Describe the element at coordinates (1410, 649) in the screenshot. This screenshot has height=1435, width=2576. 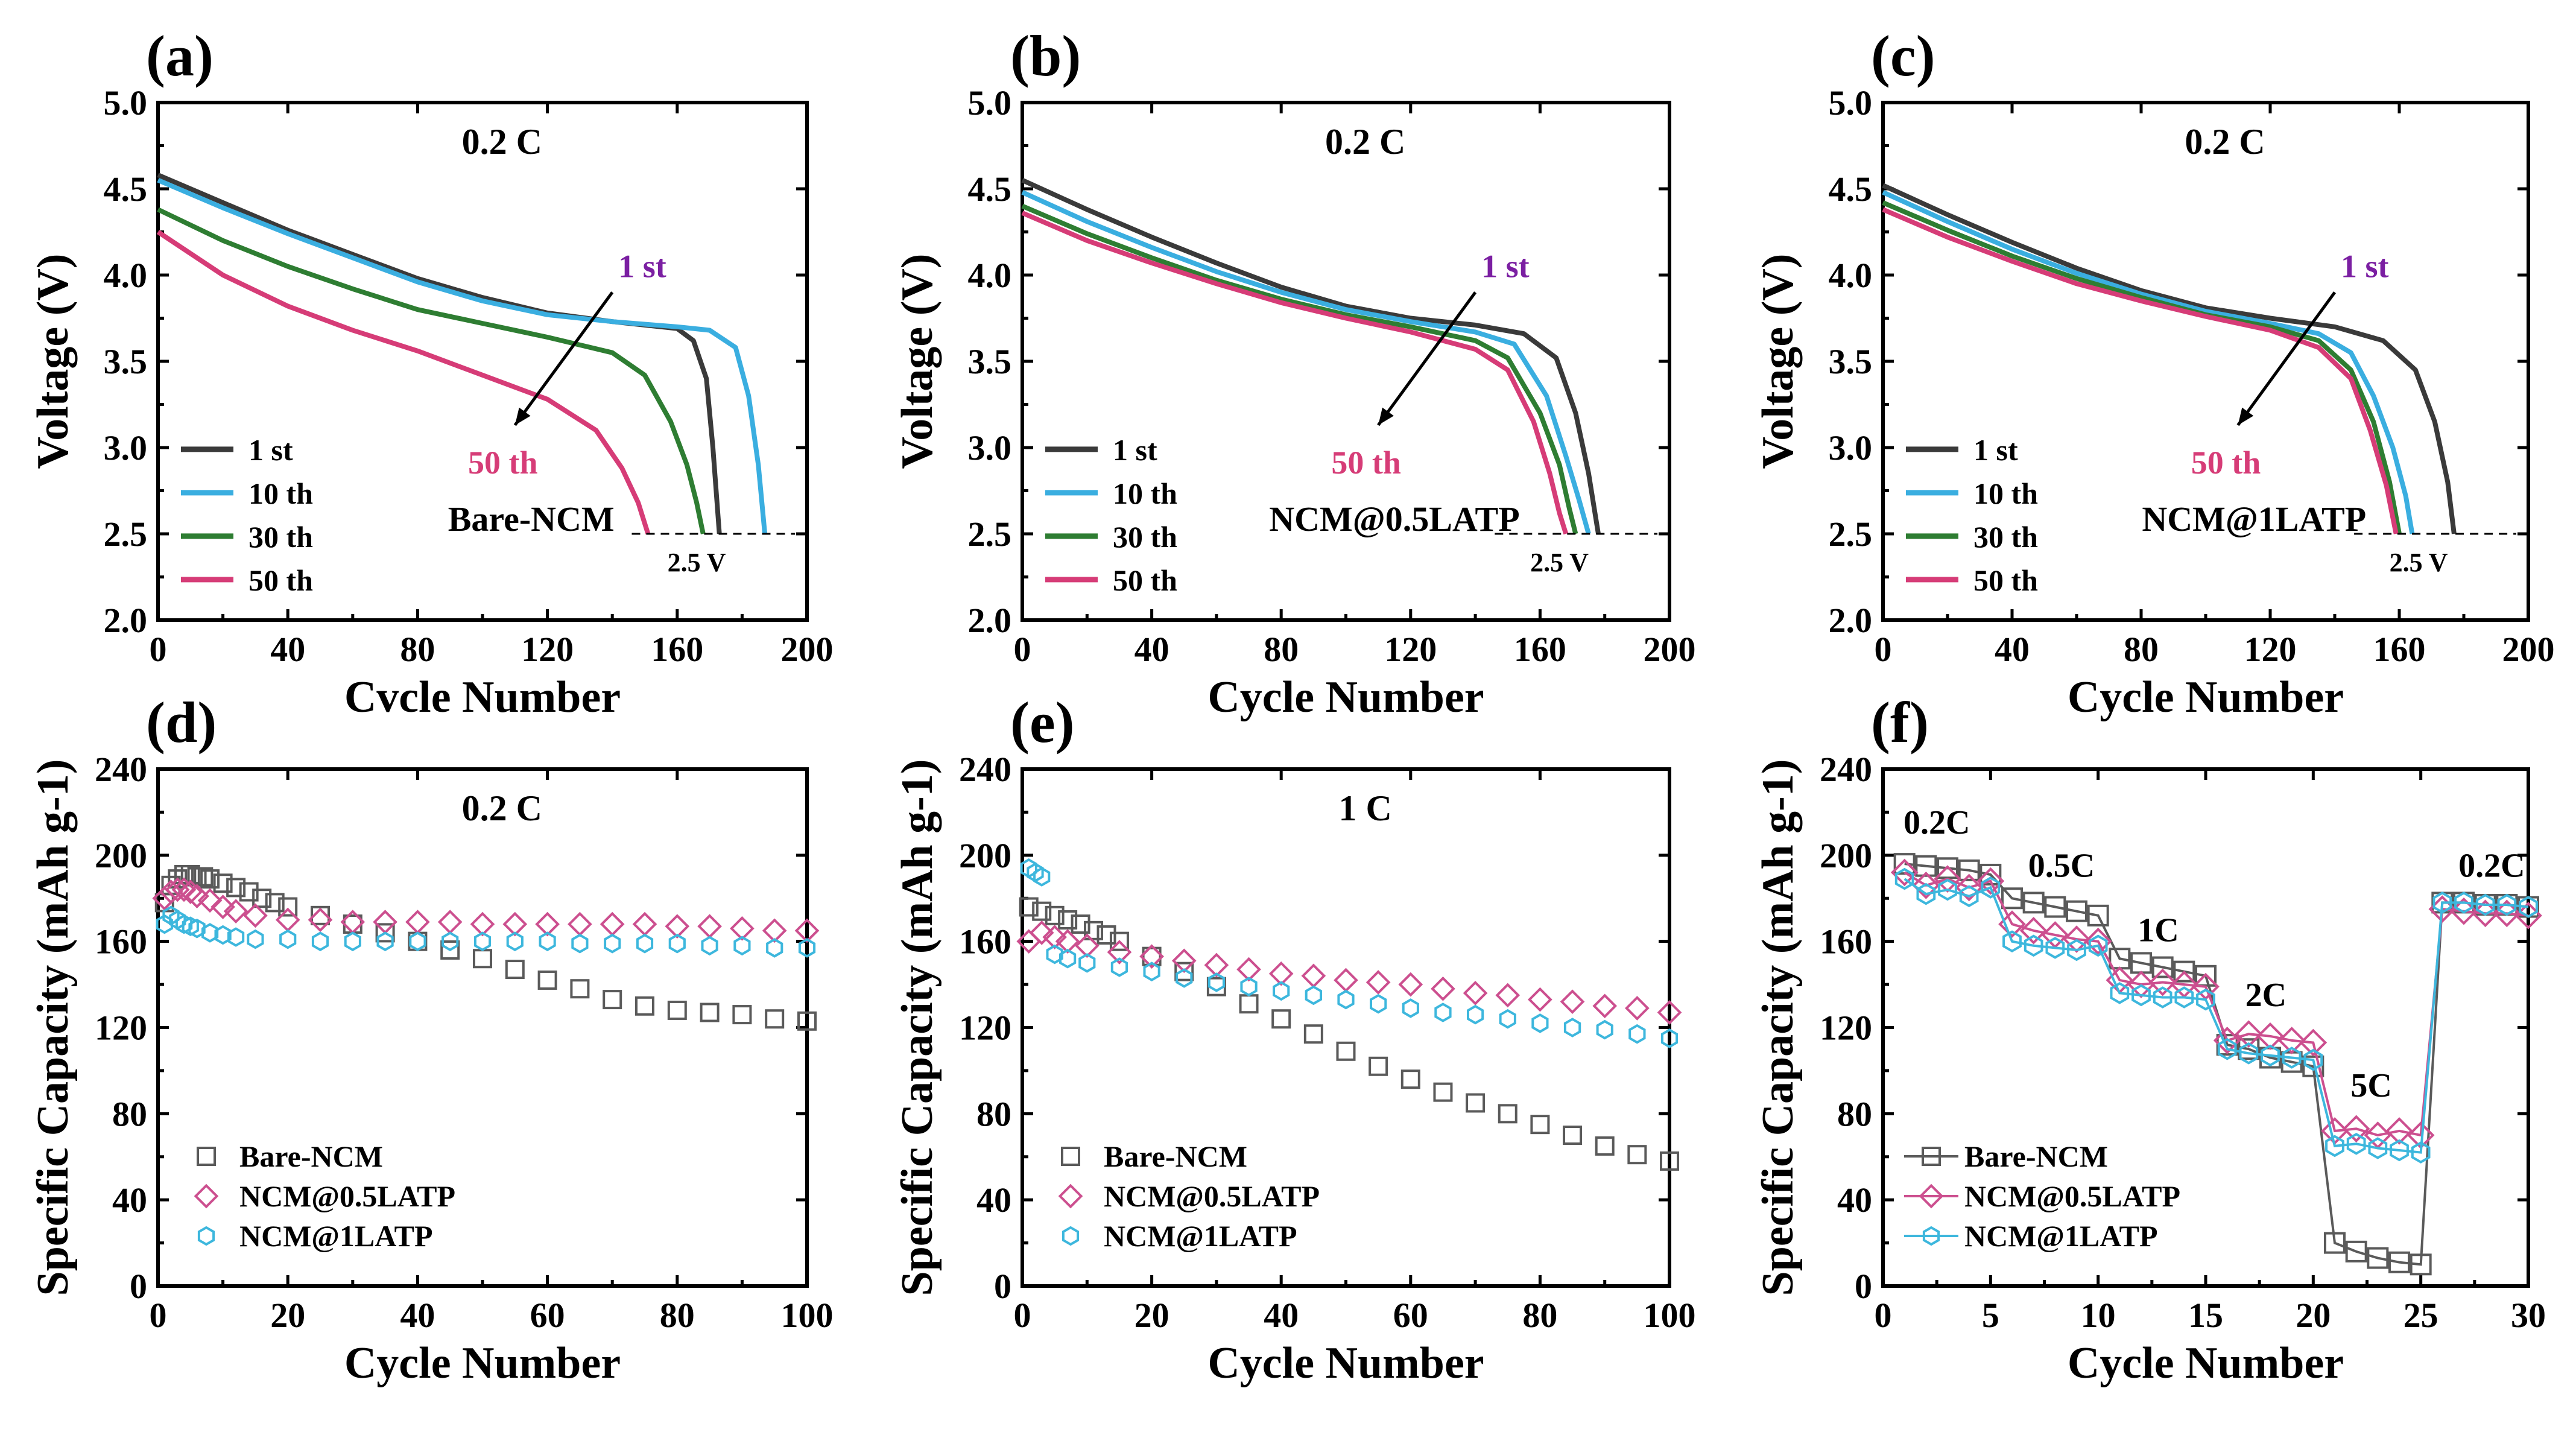
I see `x-tick-label-b: 120` at that location.